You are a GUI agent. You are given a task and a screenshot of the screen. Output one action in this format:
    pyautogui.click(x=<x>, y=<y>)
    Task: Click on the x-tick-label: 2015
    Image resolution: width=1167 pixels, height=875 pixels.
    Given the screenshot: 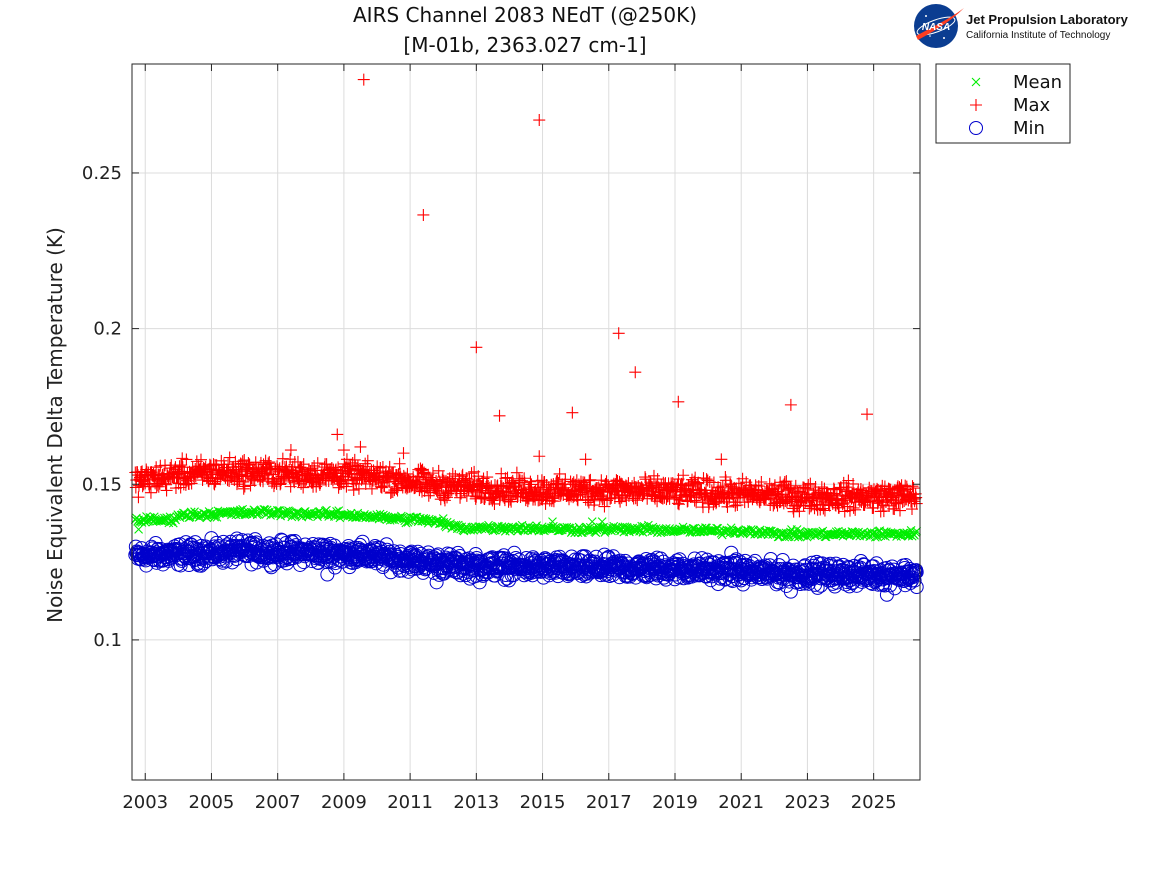 What is the action you would take?
    pyautogui.click(x=543, y=802)
    